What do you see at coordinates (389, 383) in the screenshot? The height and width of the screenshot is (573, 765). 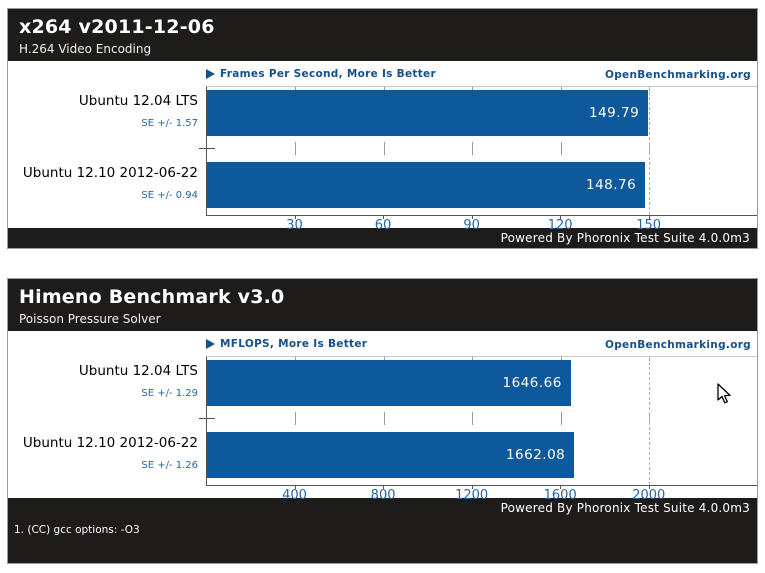 I see `result-bar: 1646.66` at bounding box center [389, 383].